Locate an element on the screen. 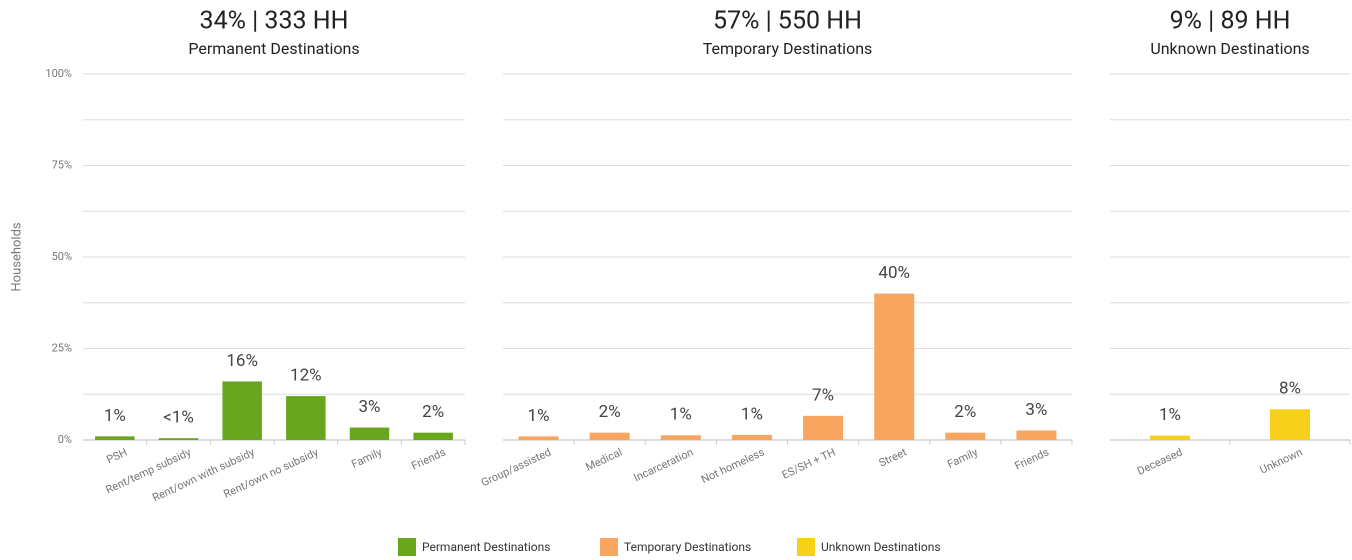 This screenshot has width=1352, height=560. value-label: 8% is located at coordinates (1290, 389).